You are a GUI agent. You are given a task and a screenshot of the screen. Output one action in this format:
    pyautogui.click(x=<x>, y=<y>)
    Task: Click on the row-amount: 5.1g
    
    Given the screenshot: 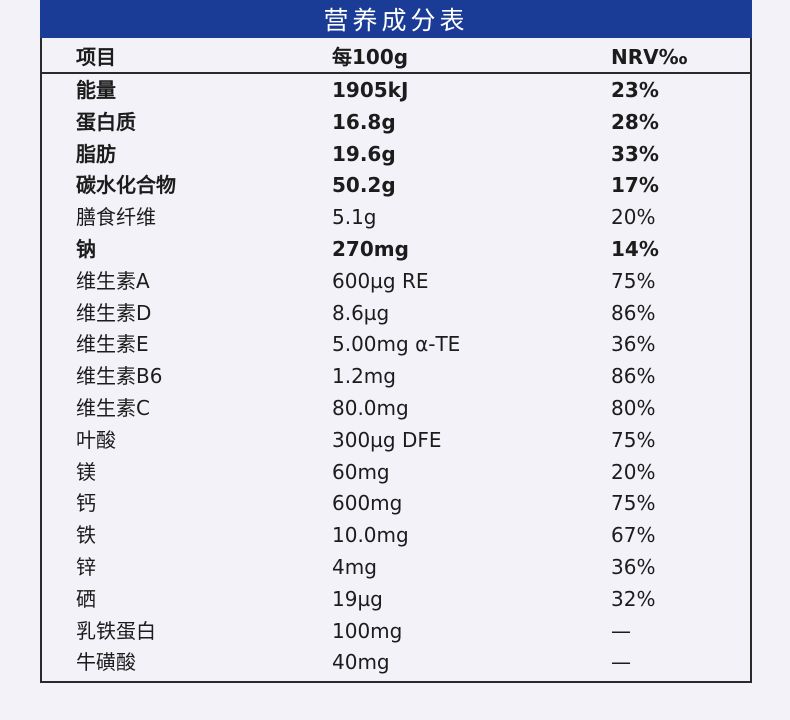 What is the action you would take?
    pyautogui.click(x=354, y=217)
    